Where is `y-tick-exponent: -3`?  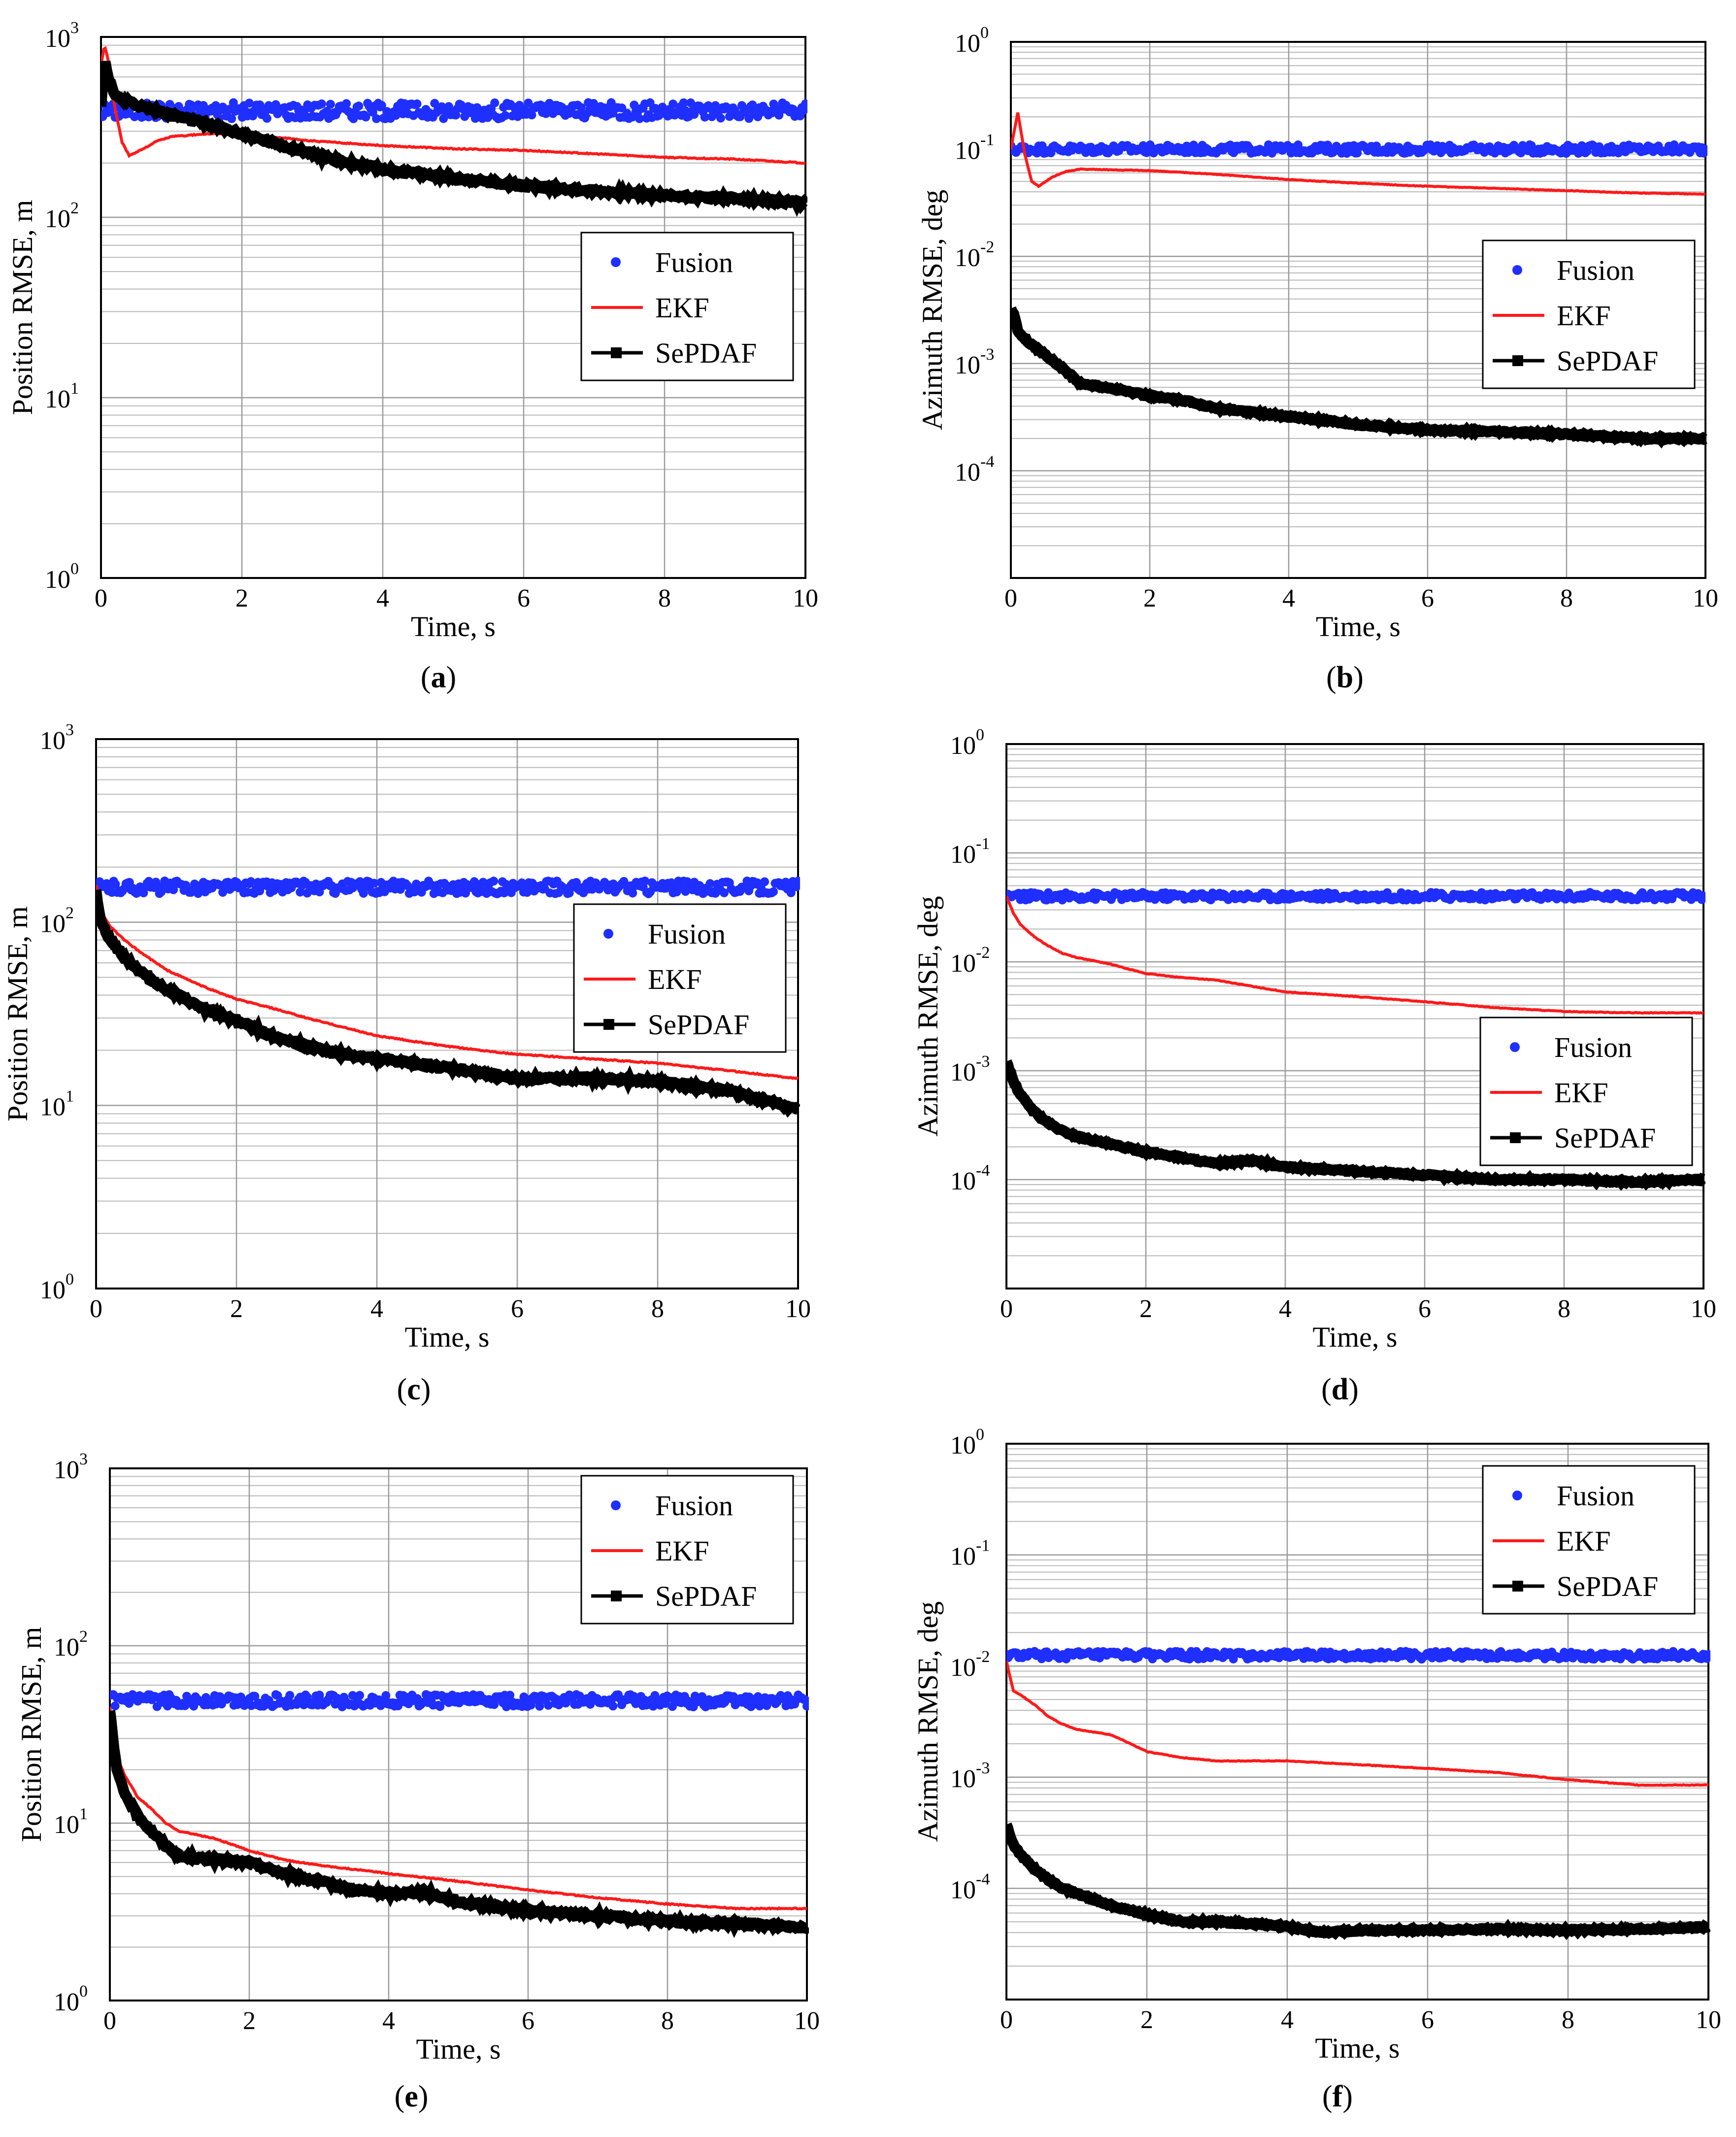 y-tick-exponent: -3 is located at coordinates (983, 1768).